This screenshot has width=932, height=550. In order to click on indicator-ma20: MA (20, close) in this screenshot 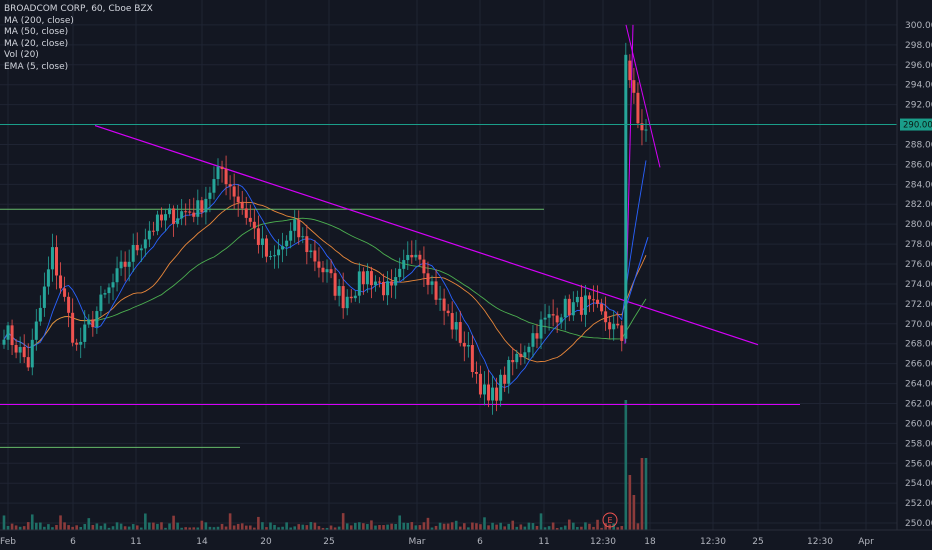, I will do `click(36, 43)`.